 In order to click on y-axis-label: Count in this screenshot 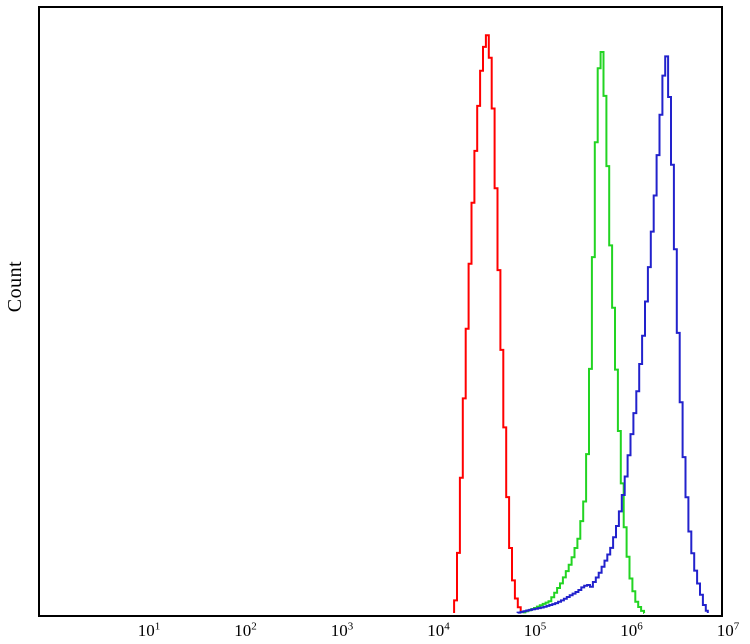, I will do `click(16, 286)`.